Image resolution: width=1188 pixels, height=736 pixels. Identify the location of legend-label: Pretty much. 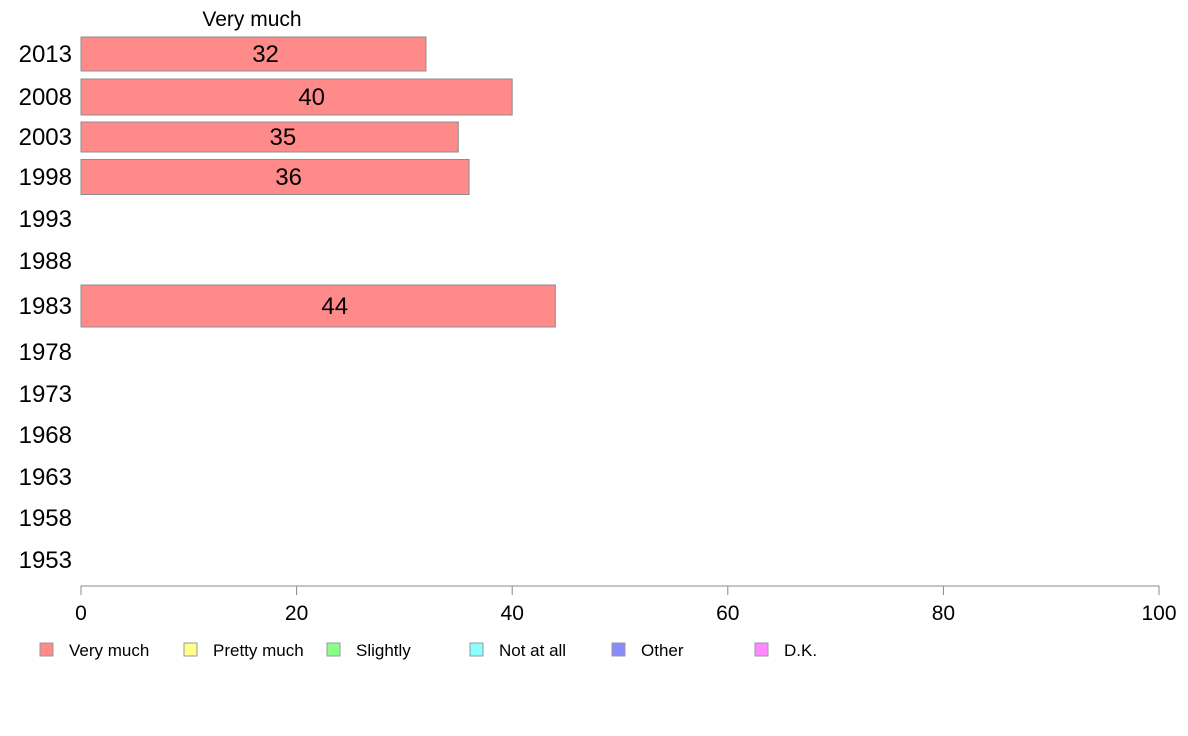
(258, 650).